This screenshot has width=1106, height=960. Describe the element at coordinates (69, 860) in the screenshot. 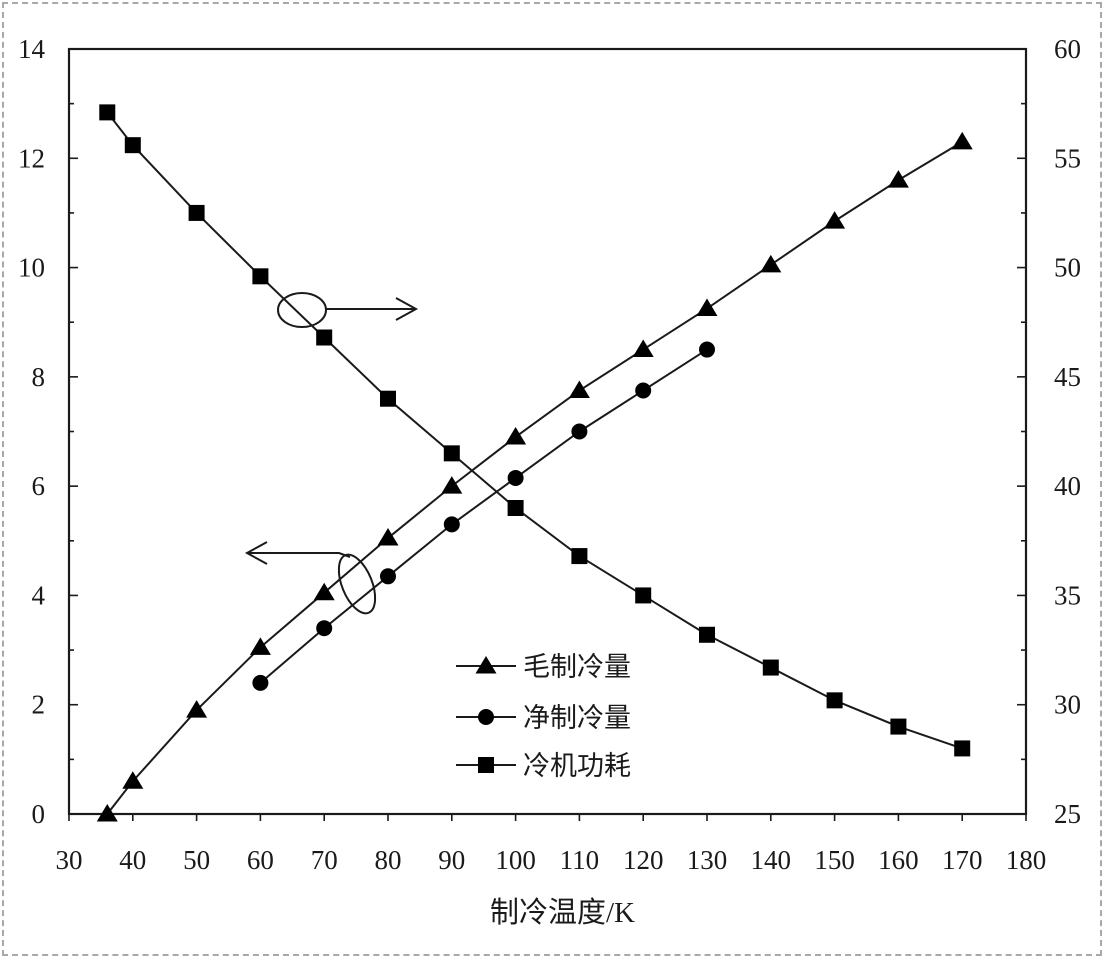

I see `x-tick-label: 30` at that location.